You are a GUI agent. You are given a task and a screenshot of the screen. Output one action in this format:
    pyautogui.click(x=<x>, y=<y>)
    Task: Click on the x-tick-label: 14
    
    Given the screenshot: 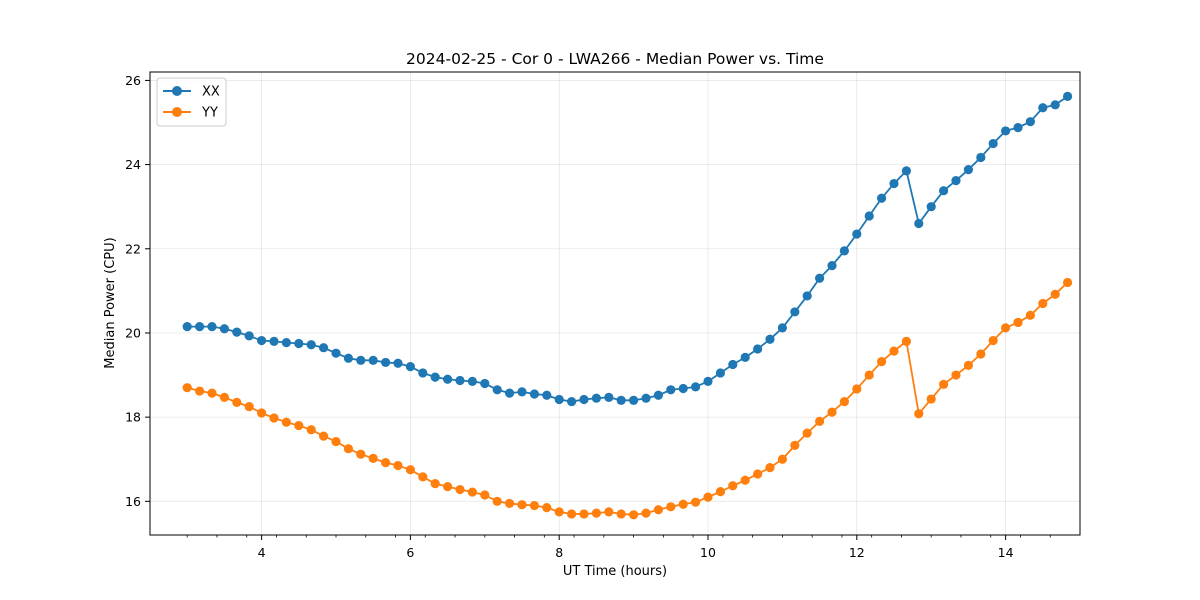 What is the action you would take?
    pyautogui.click(x=1006, y=552)
    